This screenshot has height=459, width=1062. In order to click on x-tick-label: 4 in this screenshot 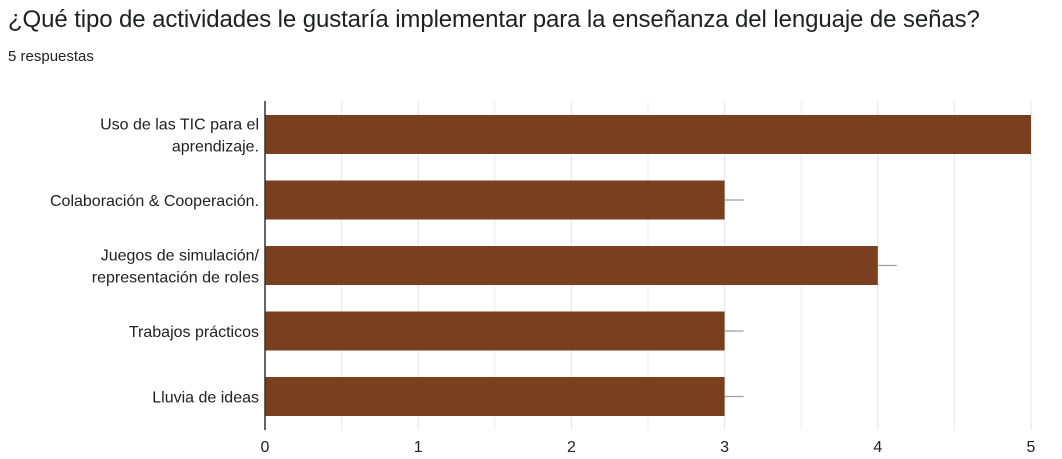, I will do `click(877, 447)`.